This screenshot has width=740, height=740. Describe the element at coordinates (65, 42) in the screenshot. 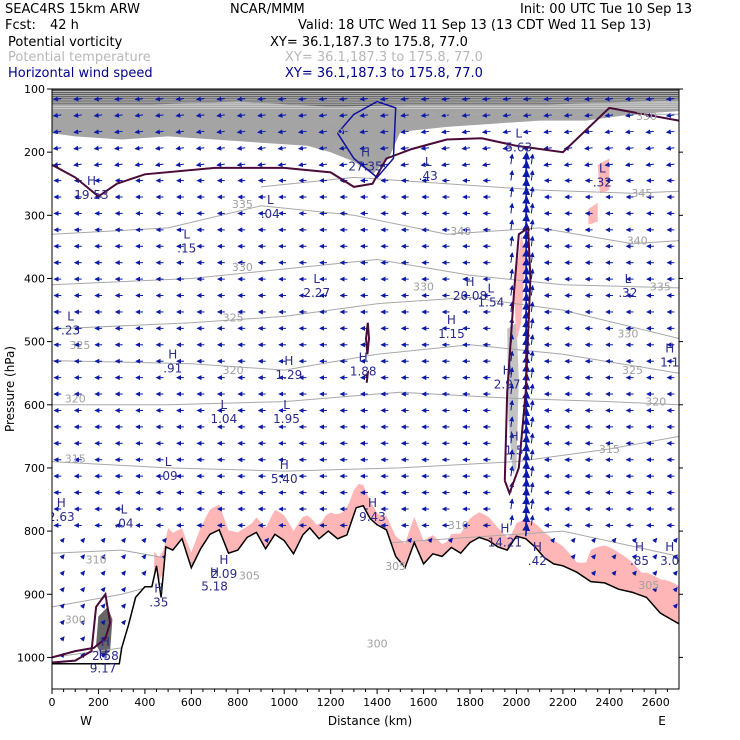

I see `field-pv-name: Potential vorticity` at that location.